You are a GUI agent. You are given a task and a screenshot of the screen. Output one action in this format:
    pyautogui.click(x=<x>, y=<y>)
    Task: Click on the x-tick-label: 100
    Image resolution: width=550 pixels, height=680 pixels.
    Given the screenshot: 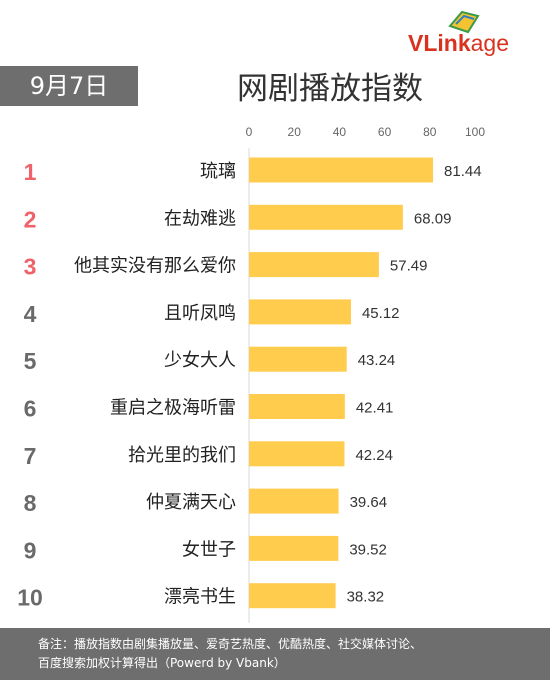 What is the action you would take?
    pyautogui.click(x=475, y=132)
    